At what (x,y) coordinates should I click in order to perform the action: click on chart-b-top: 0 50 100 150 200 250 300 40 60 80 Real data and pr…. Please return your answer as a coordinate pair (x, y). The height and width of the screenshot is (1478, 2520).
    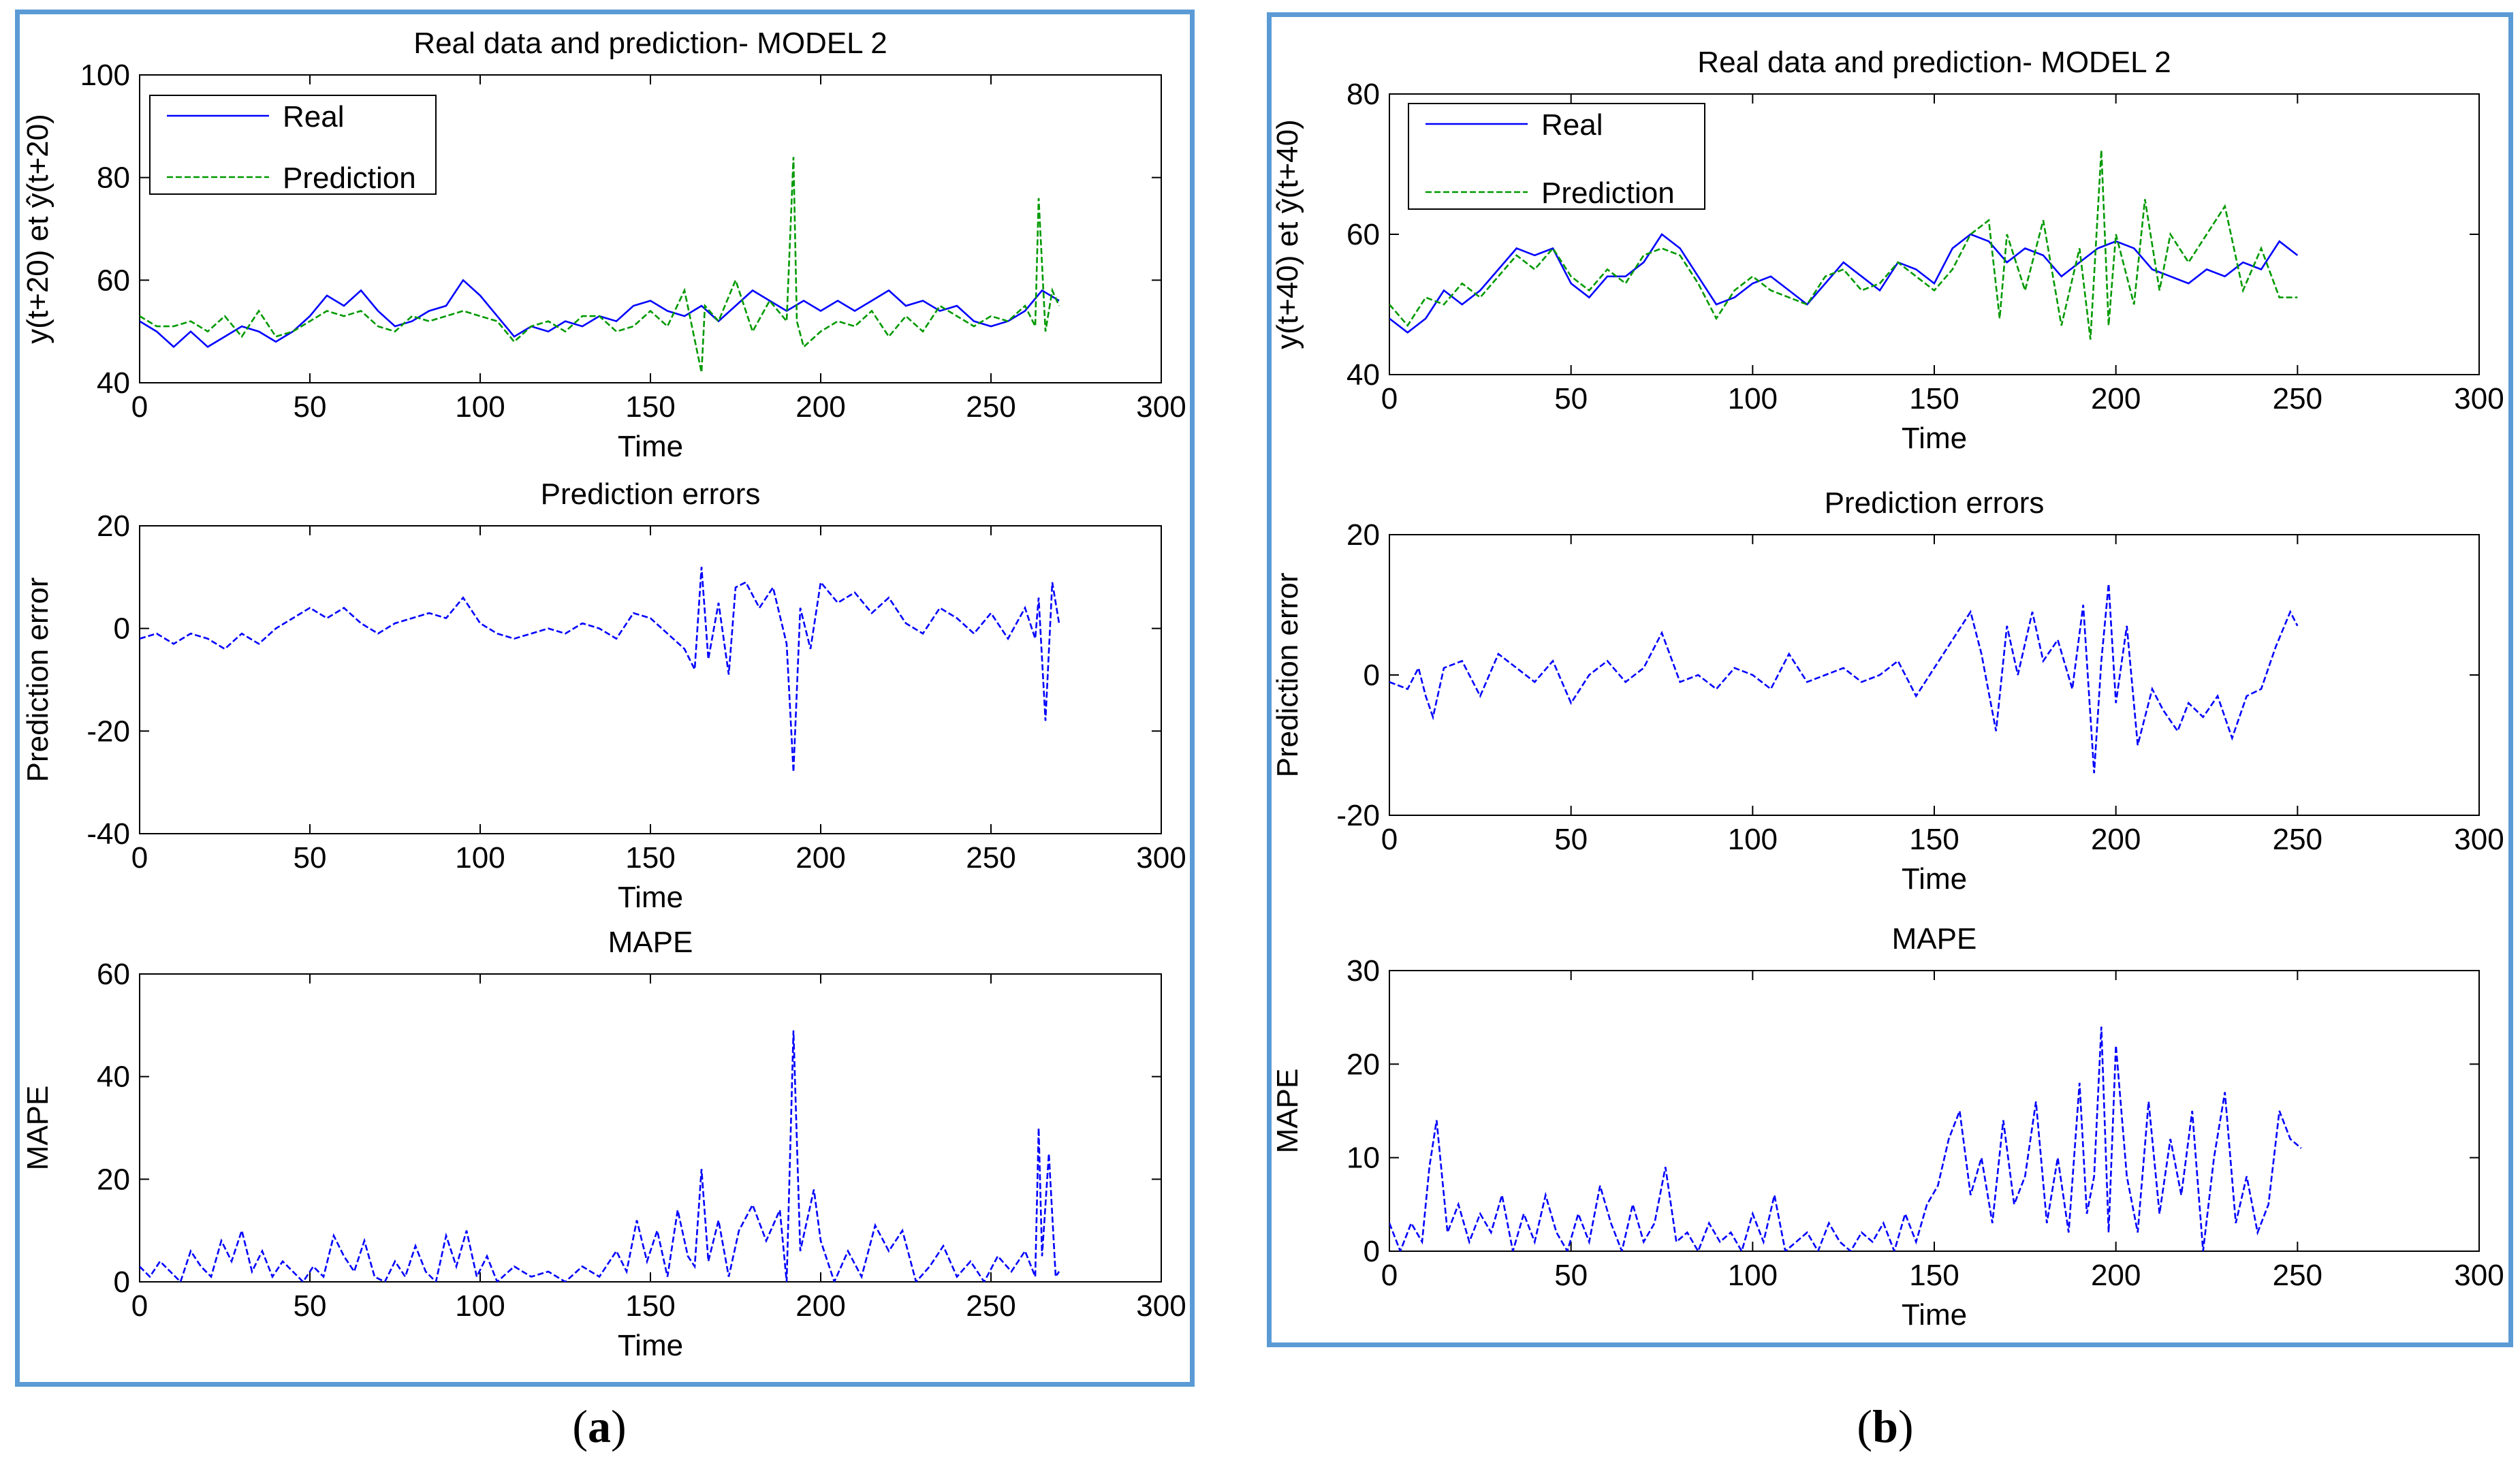
    Looking at the image, I should click on (1887, 251).